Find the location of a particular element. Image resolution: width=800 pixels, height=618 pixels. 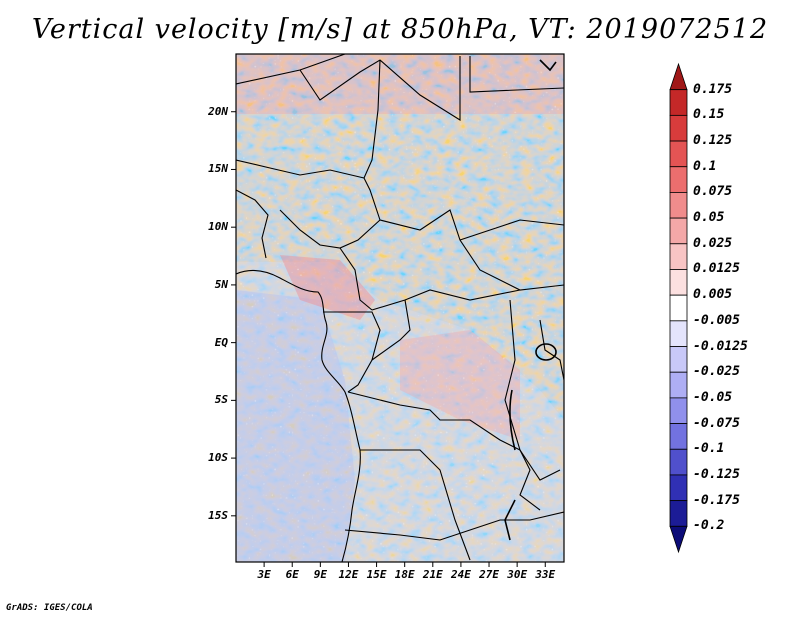

colorbar-label: -0.0125 is located at coordinates (720, 346).